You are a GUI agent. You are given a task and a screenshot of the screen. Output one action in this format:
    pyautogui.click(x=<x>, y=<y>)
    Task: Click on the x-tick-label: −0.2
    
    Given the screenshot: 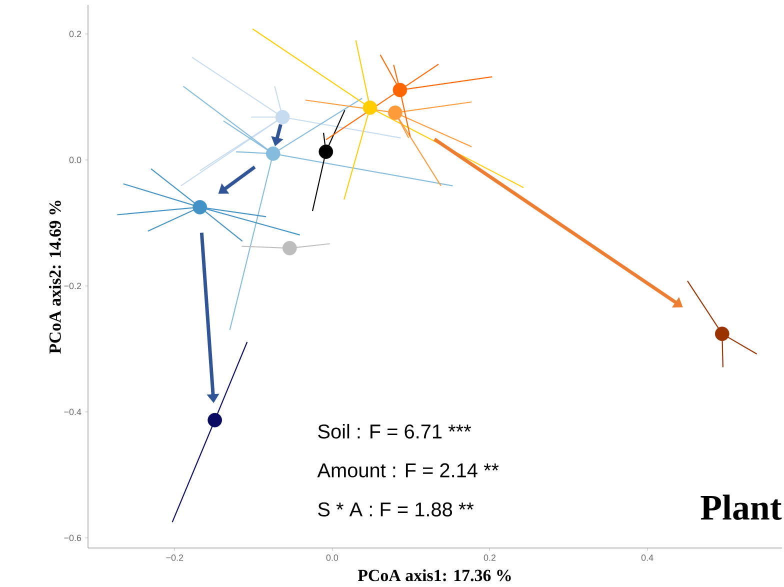 What is the action you would take?
    pyautogui.click(x=175, y=557)
    